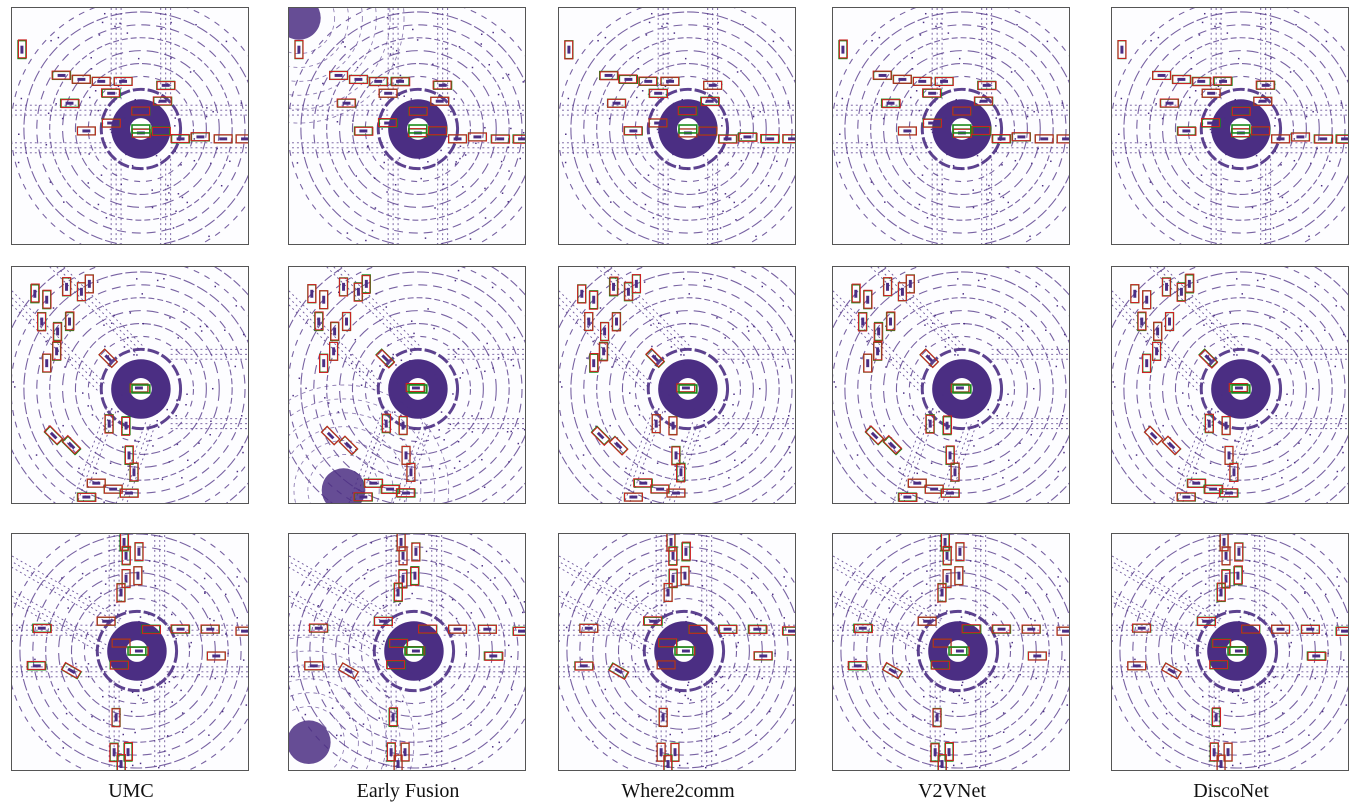 This screenshot has height=807, width=1362. What do you see at coordinates (57, 342) in the screenshot?
I see `road-edge-points` at bounding box center [57, 342].